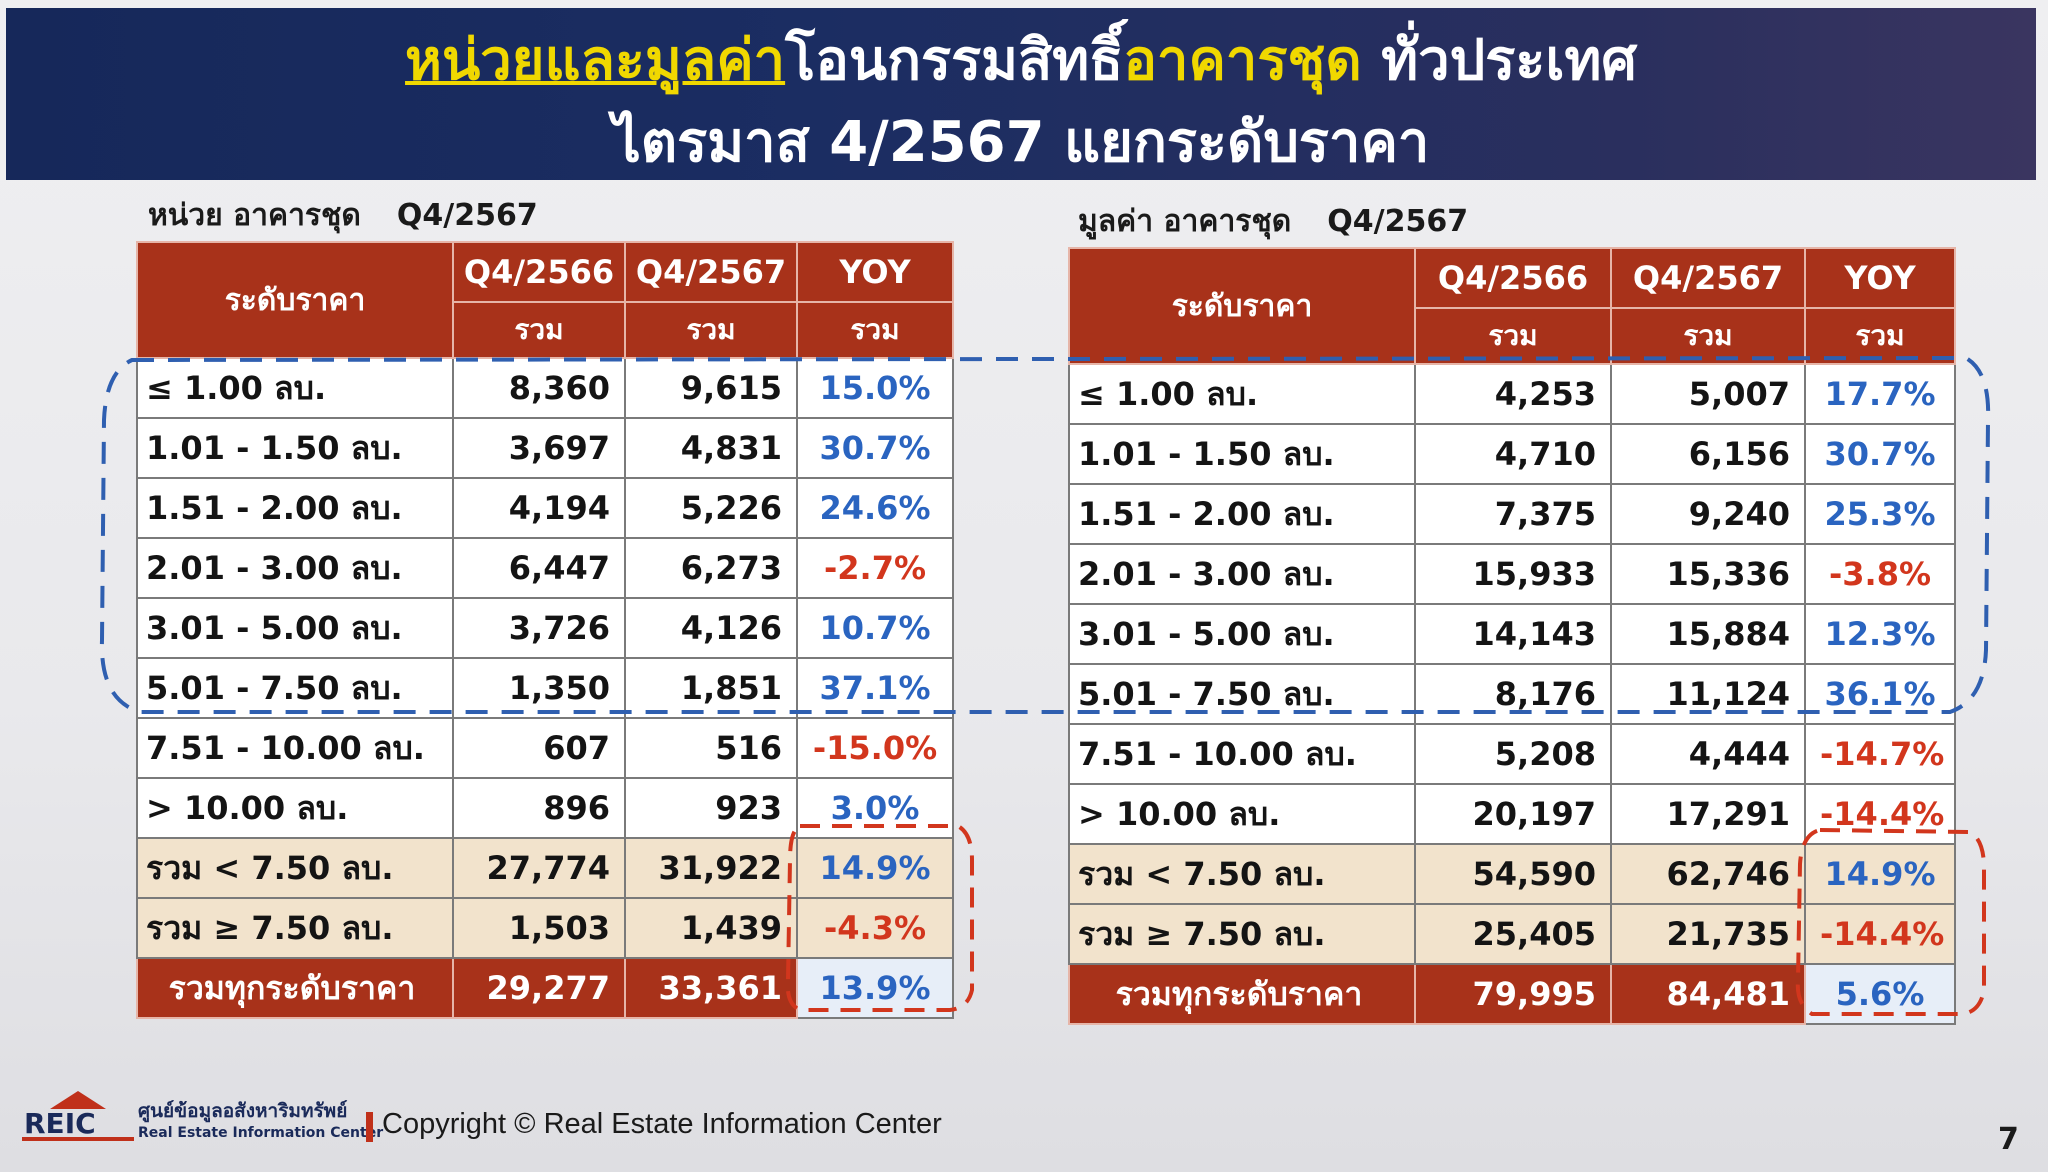 The width and height of the screenshot is (2048, 1172). Describe the element at coordinates (1512, 514) in the screenshot. I see `table-row: 1.51 - 2.00 ลบ. 7,375 9,240 25.3%` at that location.